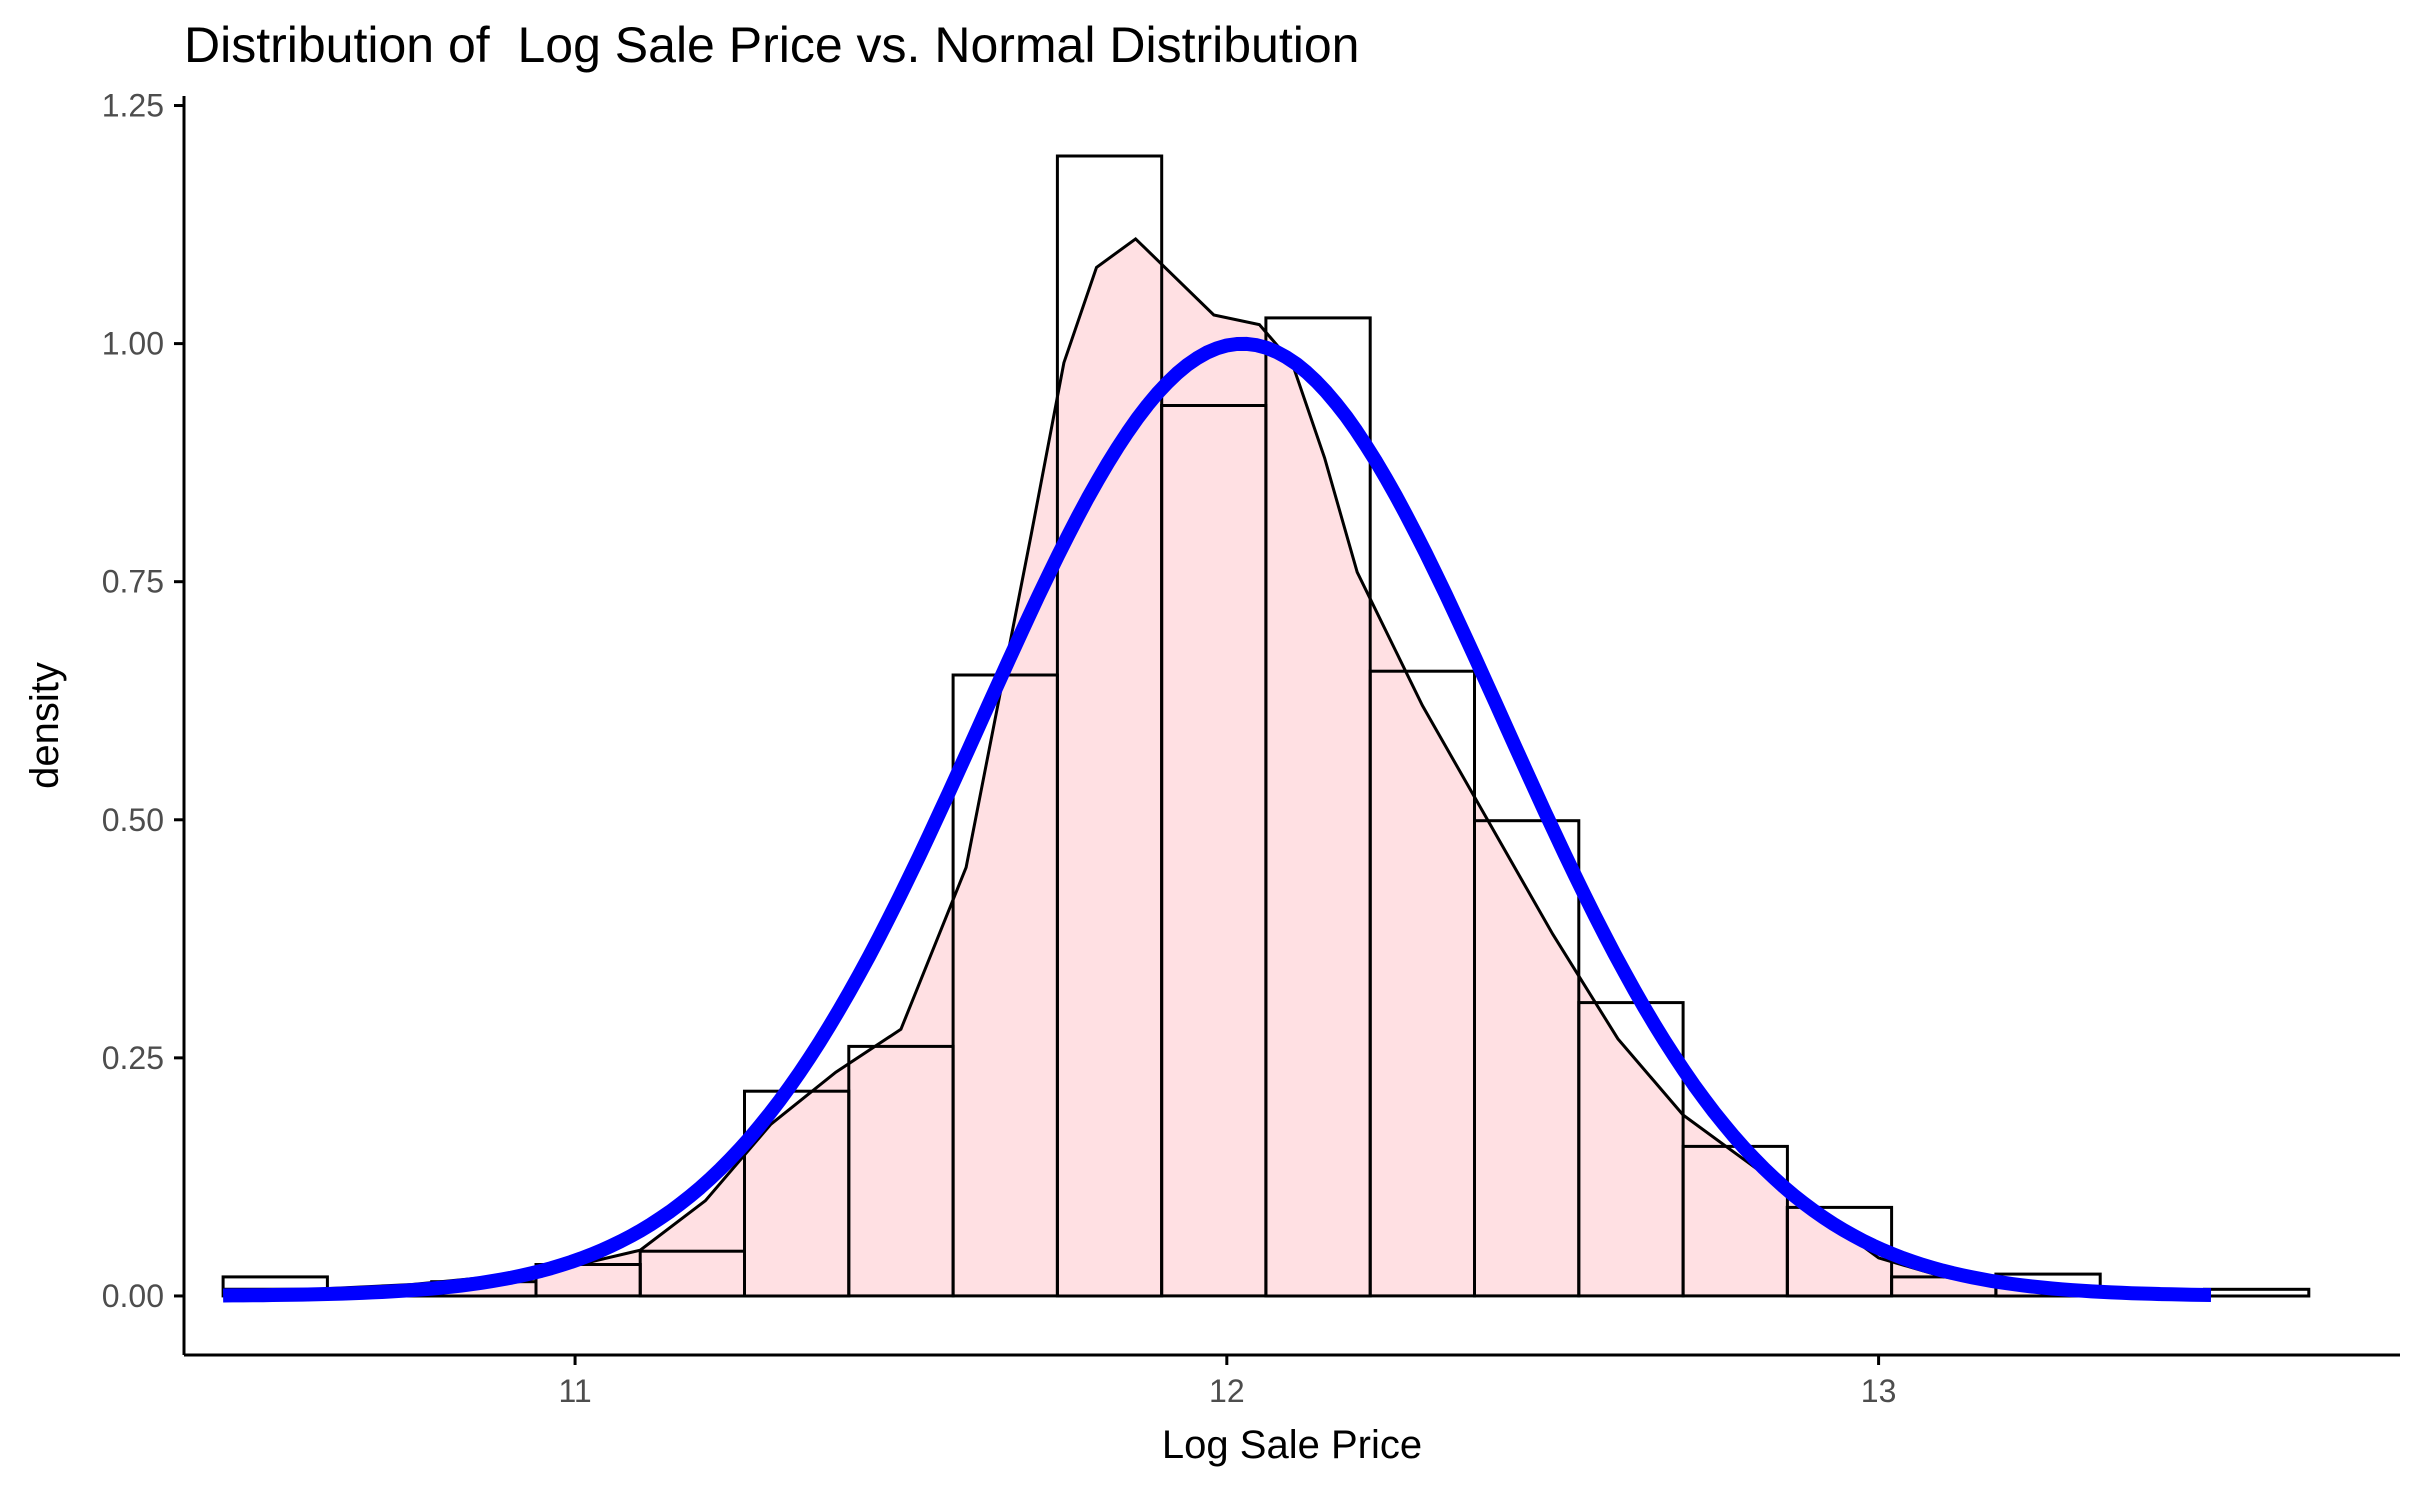  What do you see at coordinates (45, 725) in the screenshot?
I see `y-axis-title: density` at bounding box center [45, 725].